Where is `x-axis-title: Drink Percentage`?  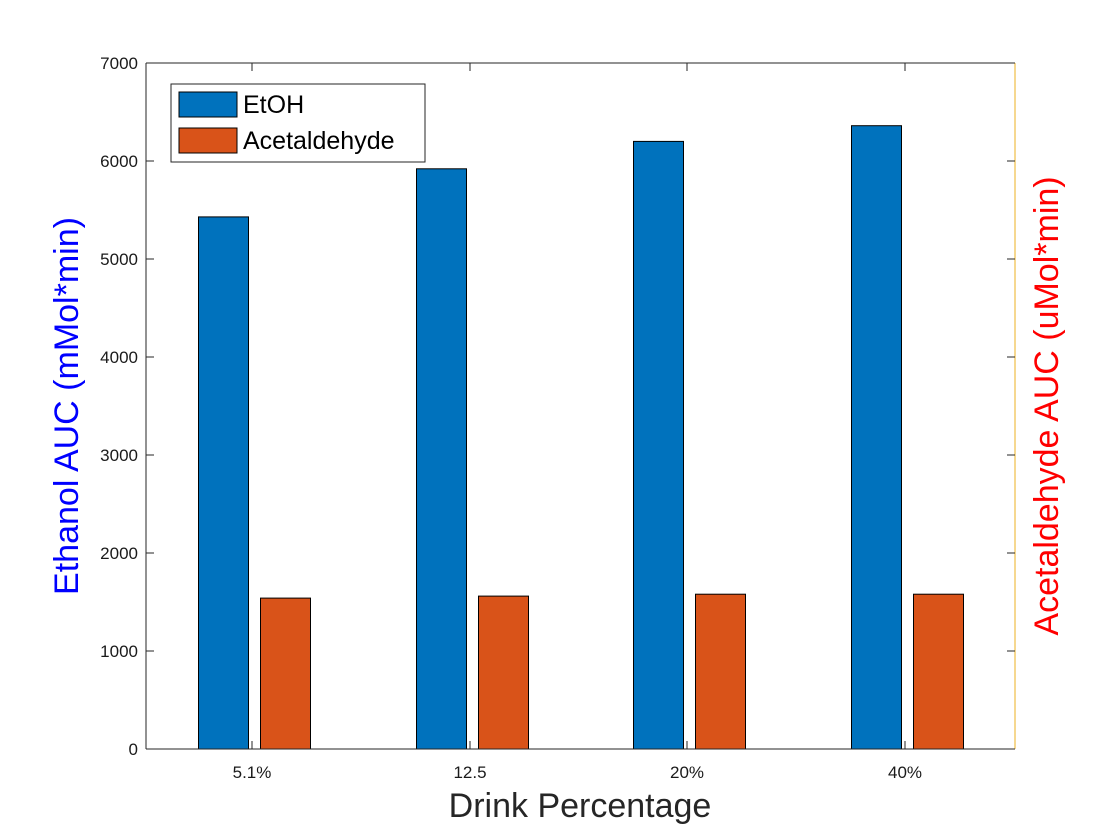
x-axis-title: Drink Percentage is located at coordinates (580, 806).